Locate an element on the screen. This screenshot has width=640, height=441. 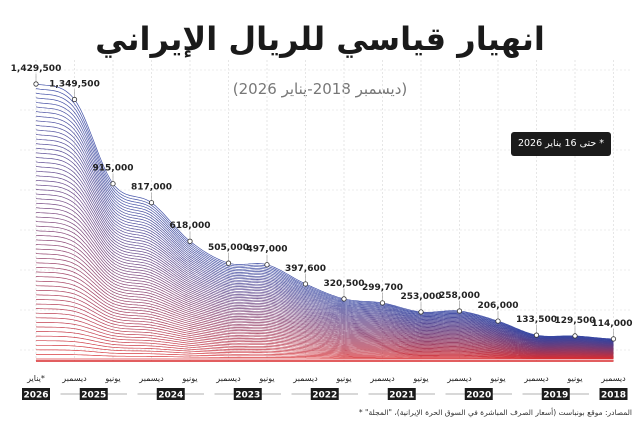
data-label: 299,700 is located at coordinates (382, 288).